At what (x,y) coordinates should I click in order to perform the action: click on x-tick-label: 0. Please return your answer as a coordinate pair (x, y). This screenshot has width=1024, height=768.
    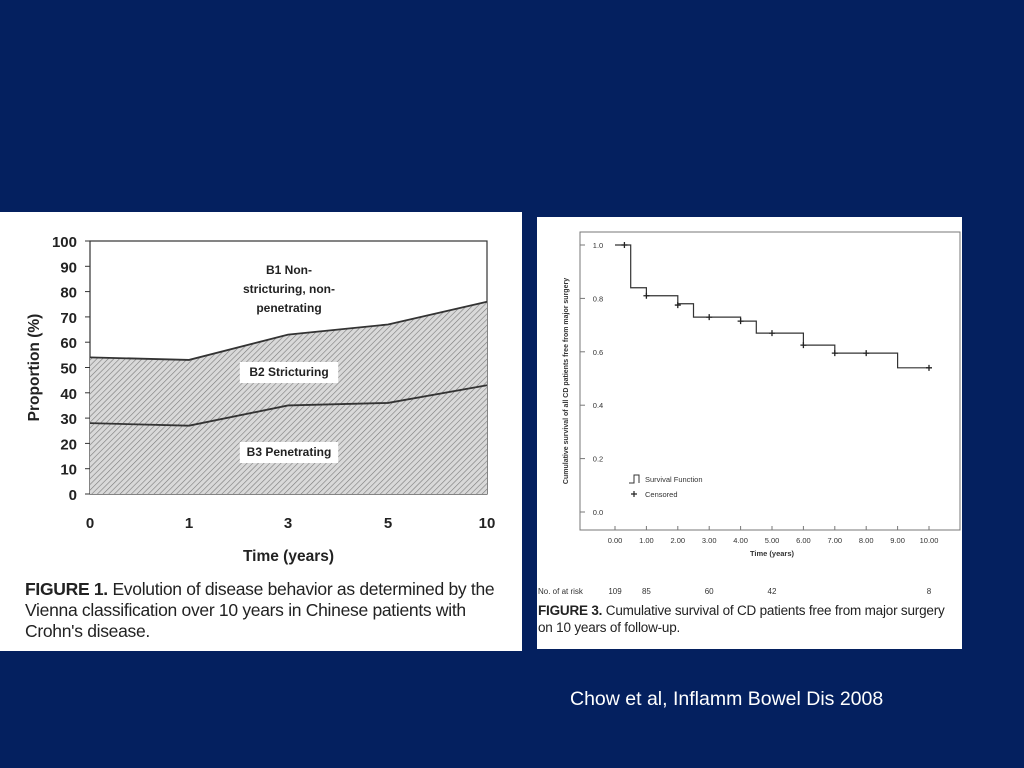
    Looking at the image, I should click on (90, 523).